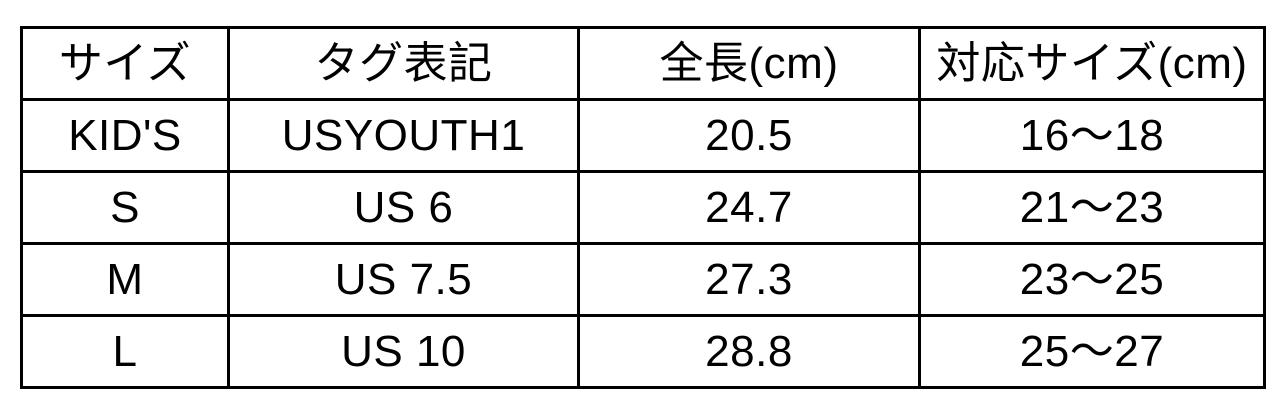 Image resolution: width=1280 pixels, height=404 pixels. I want to click on cell-total-length: 28.8, so click(749, 351).